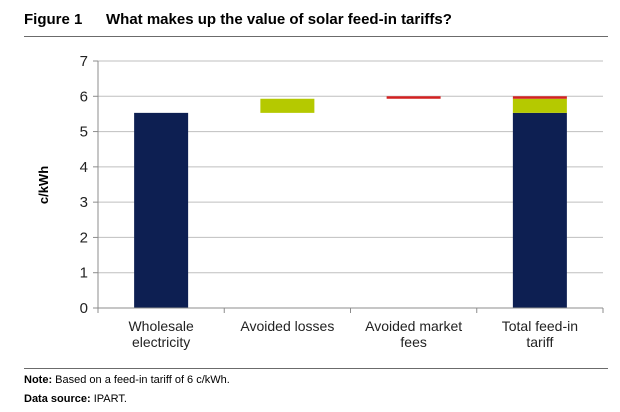 Image resolution: width=620 pixels, height=412 pixels. I want to click on y-tick-label: 7, so click(84, 61).